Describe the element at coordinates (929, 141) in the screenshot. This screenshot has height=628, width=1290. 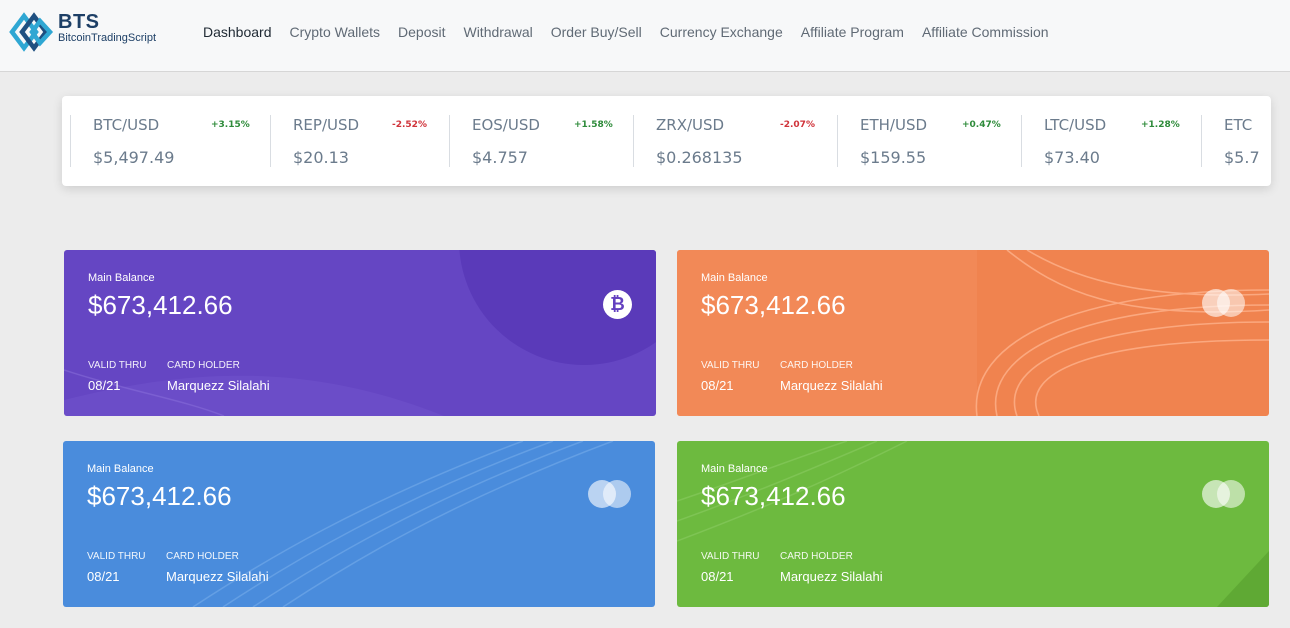
I see `ticker-item-eth: ETH/USD +0.47% $159.55` at that location.